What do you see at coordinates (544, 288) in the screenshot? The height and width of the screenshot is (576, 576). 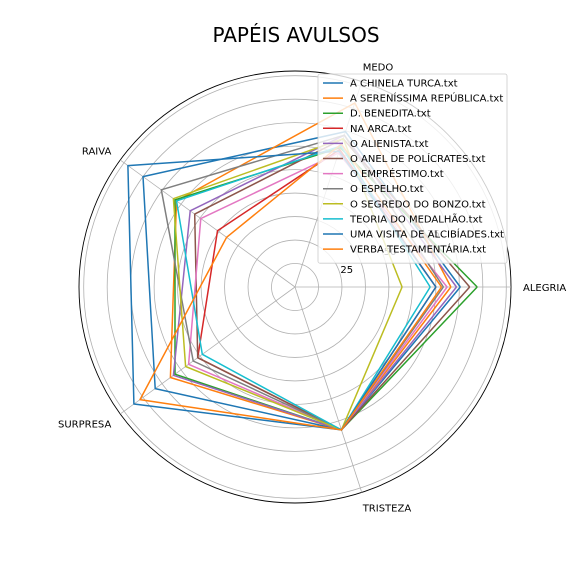 I see `axis-label: ALEGRIA` at bounding box center [544, 288].